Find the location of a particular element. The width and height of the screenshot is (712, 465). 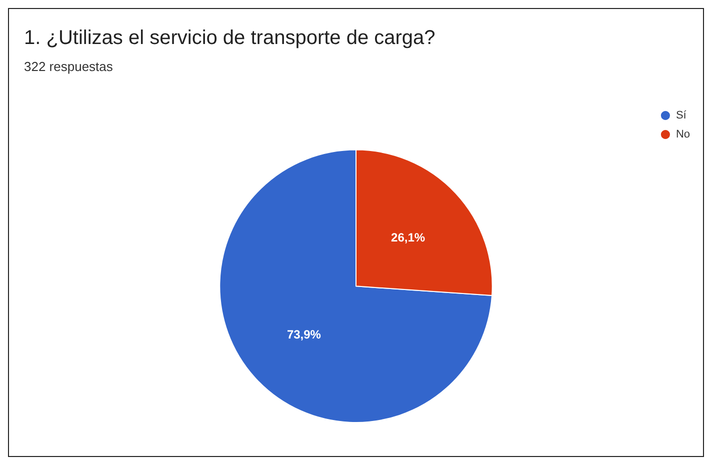

data-label: 26,1% is located at coordinates (408, 237).